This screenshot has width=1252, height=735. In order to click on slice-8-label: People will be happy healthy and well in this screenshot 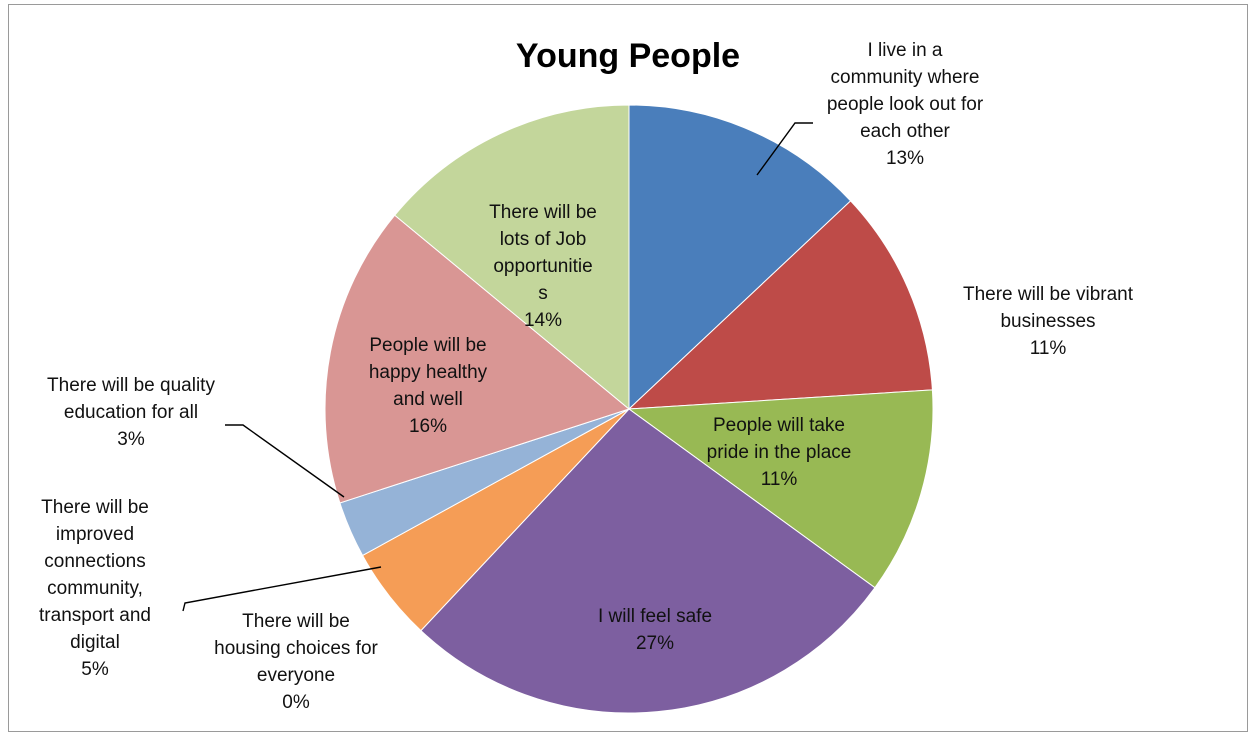, I will do `click(428, 372)`.